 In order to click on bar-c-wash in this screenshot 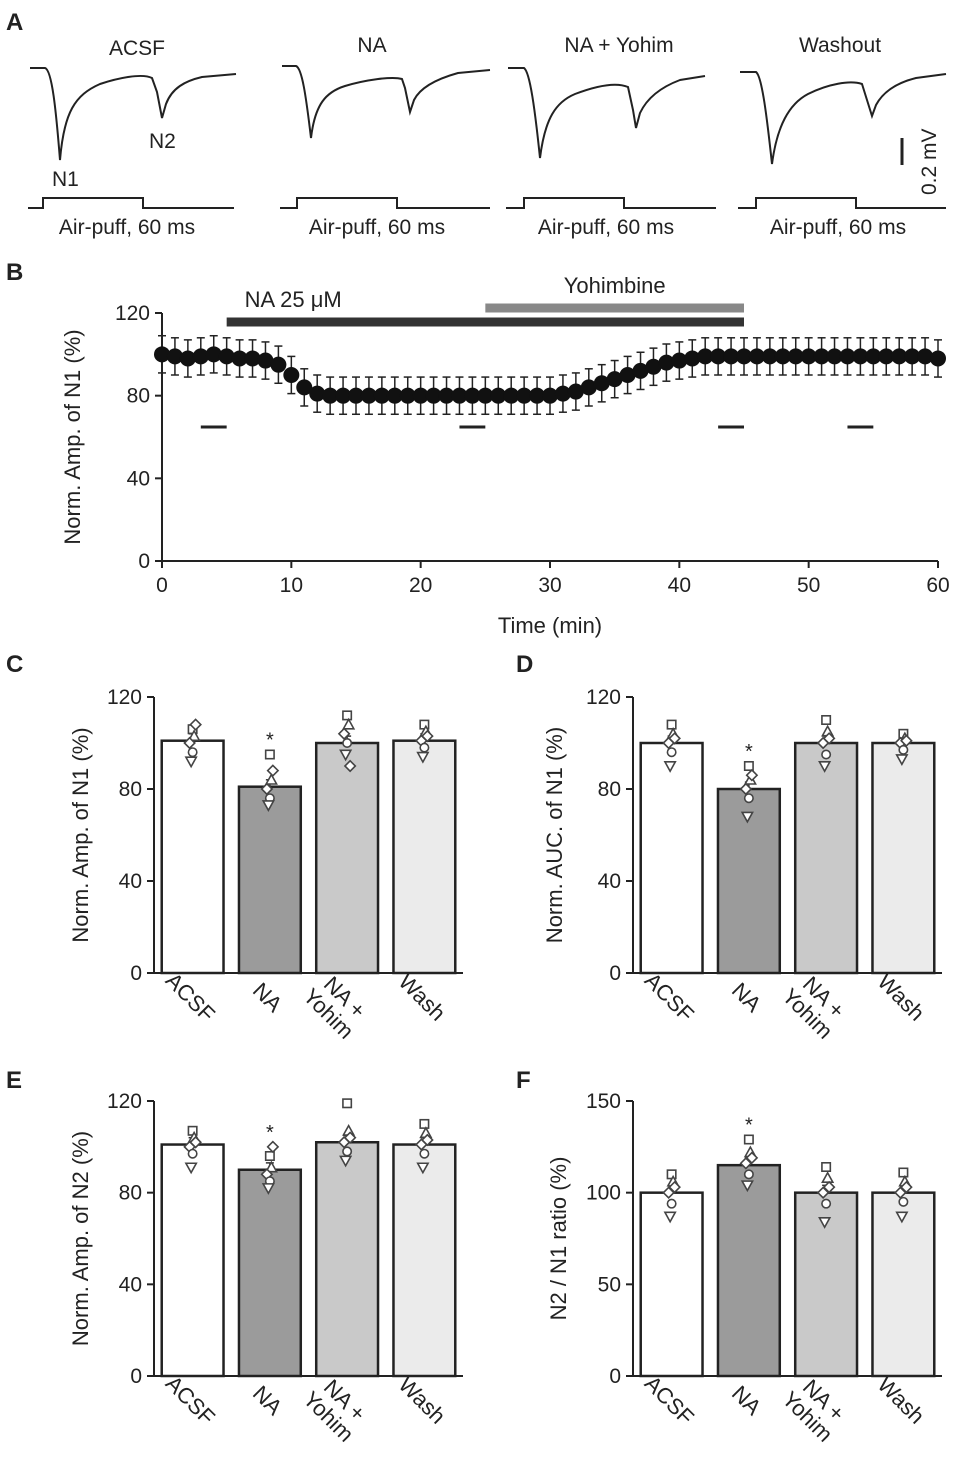, I will do `click(424, 857)`.